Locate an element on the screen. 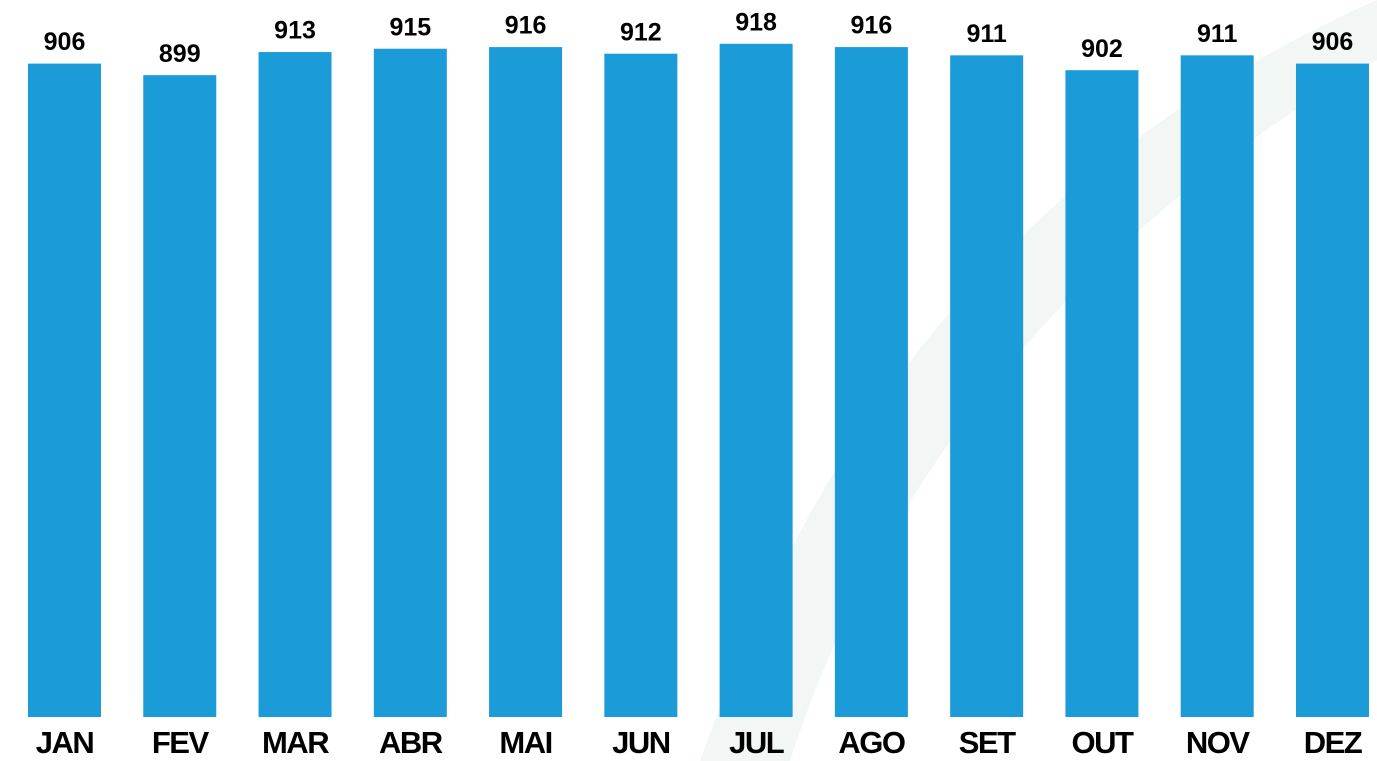  x-tick-label: SET is located at coordinates (987, 742).